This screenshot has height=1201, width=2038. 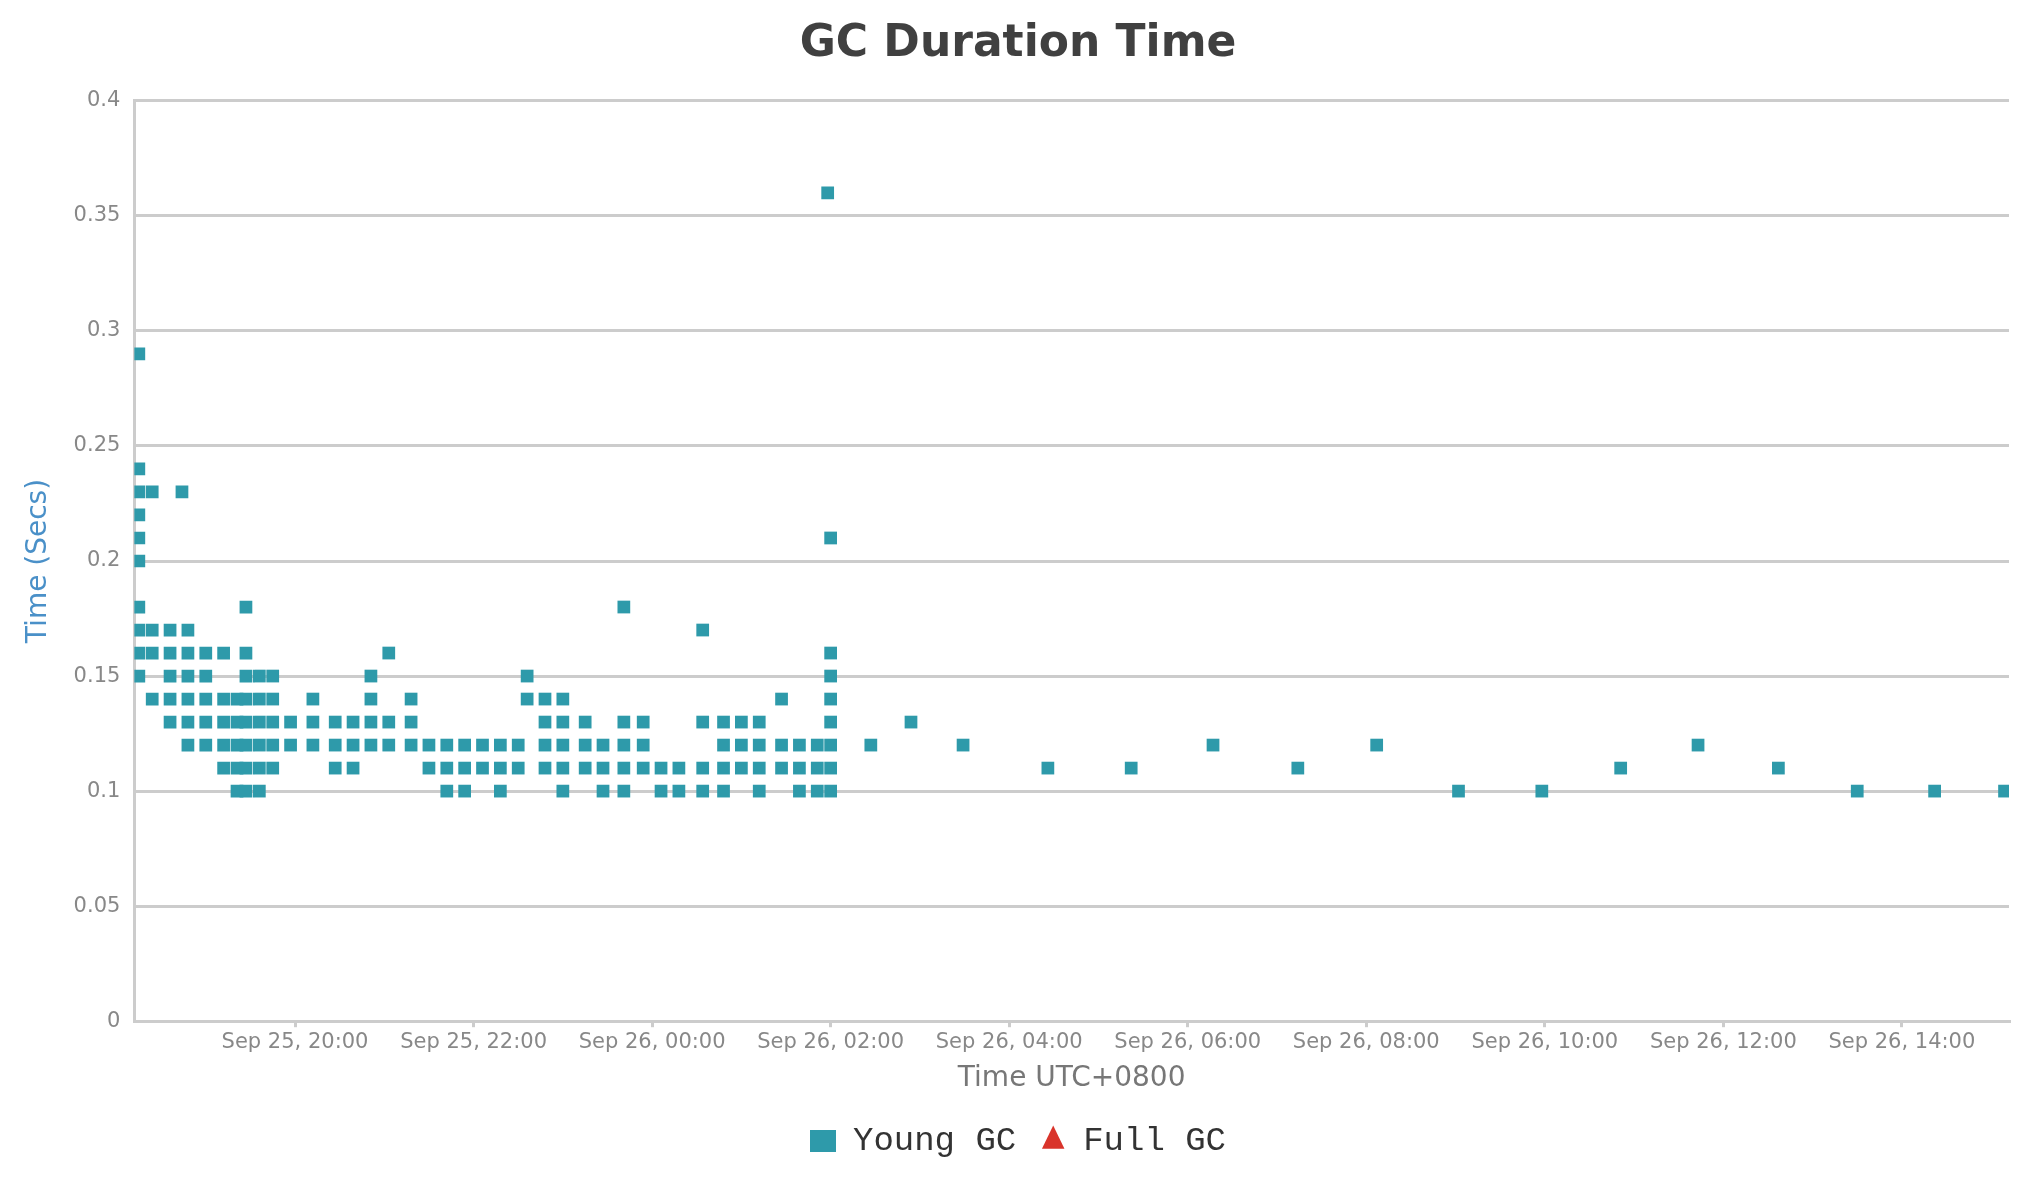 What do you see at coordinates (37, 561) in the screenshot?
I see `y-axis-title: Time (Secs)` at bounding box center [37, 561].